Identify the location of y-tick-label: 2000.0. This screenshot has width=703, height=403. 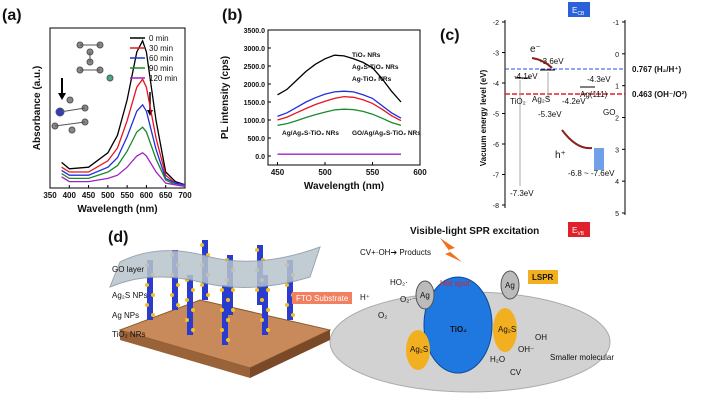
(255, 85).